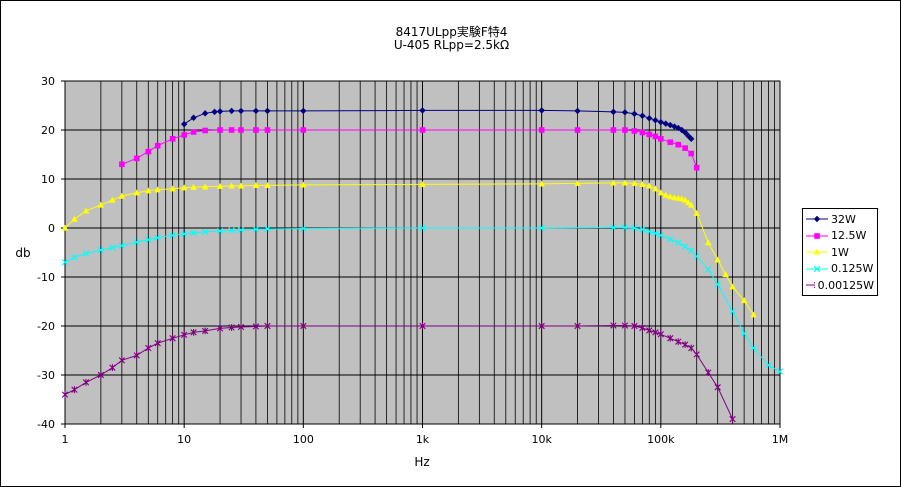  What do you see at coordinates (51, 228) in the screenshot?
I see `y-tick-label: 0` at bounding box center [51, 228].